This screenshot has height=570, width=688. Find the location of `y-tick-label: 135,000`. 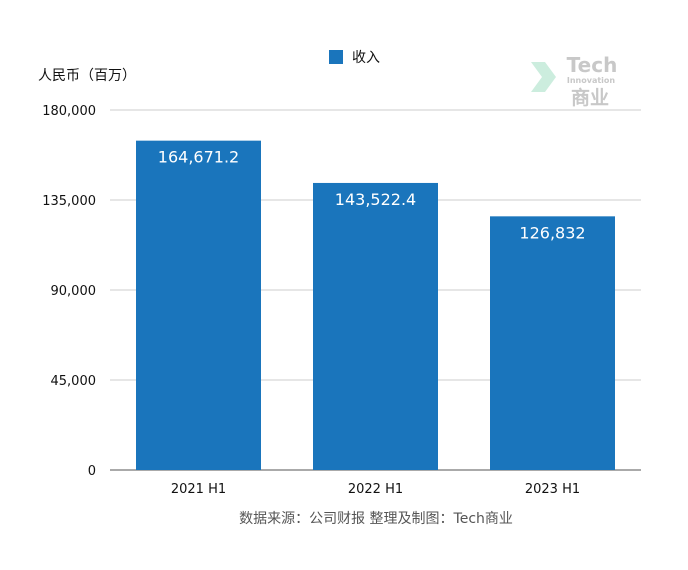

y-tick-label: 135,000 is located at coordinates (69, 201).